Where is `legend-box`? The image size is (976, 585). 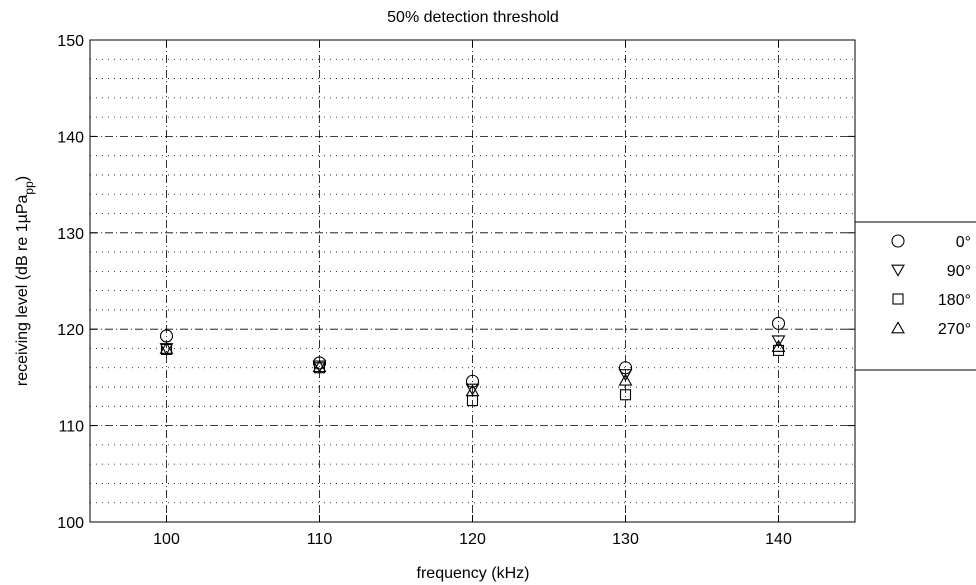 legend-box is located at coordinates (915, 296).